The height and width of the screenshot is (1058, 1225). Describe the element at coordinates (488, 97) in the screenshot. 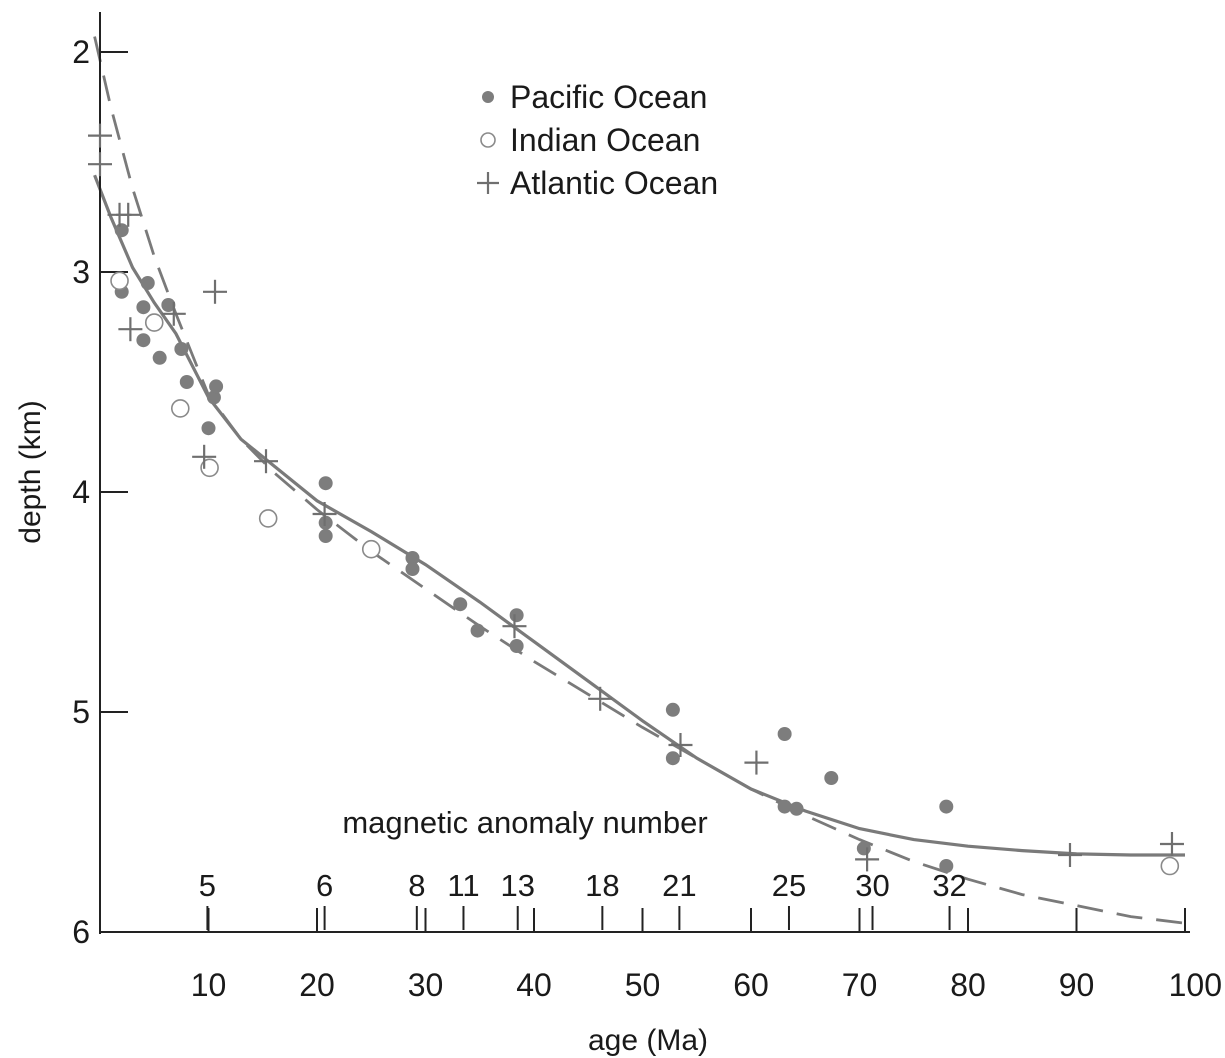

I see `legend-marker-filled-circle` at that location.